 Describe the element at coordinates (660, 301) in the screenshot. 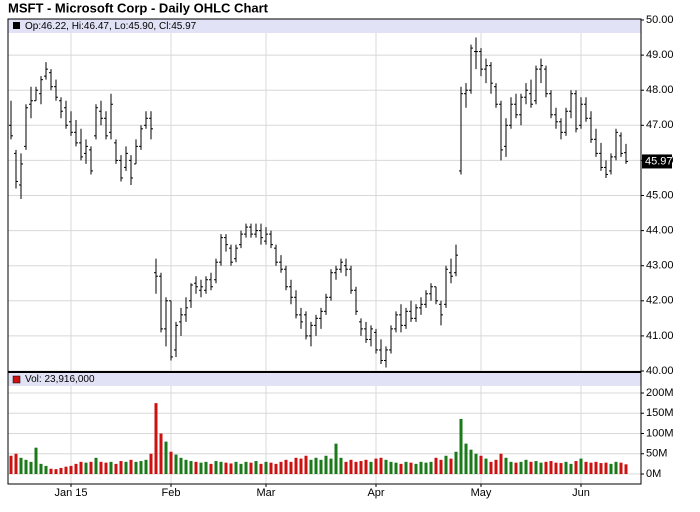

I see `y-tick-label: 42.00` at that location.